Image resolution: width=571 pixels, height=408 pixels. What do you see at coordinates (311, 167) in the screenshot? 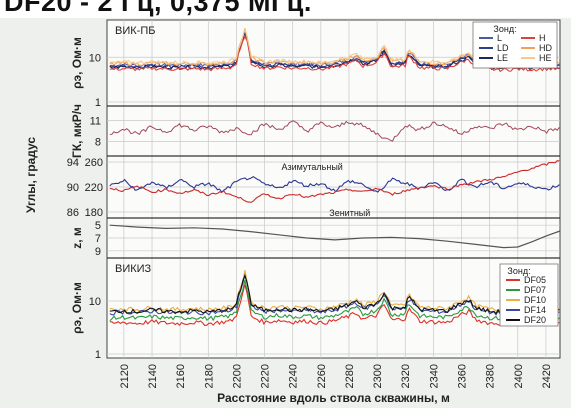
I see `series-label-azimuth: Азимутальный` at bounding box center [311, 167].